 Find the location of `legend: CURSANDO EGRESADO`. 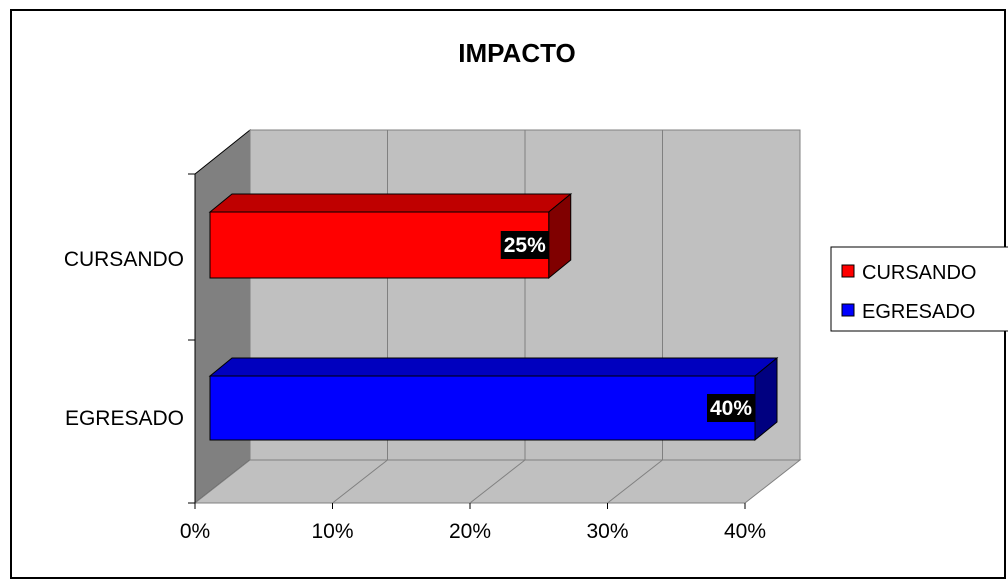

legend: CURSANDO EGRESADO is located at coordinates (919, 289).